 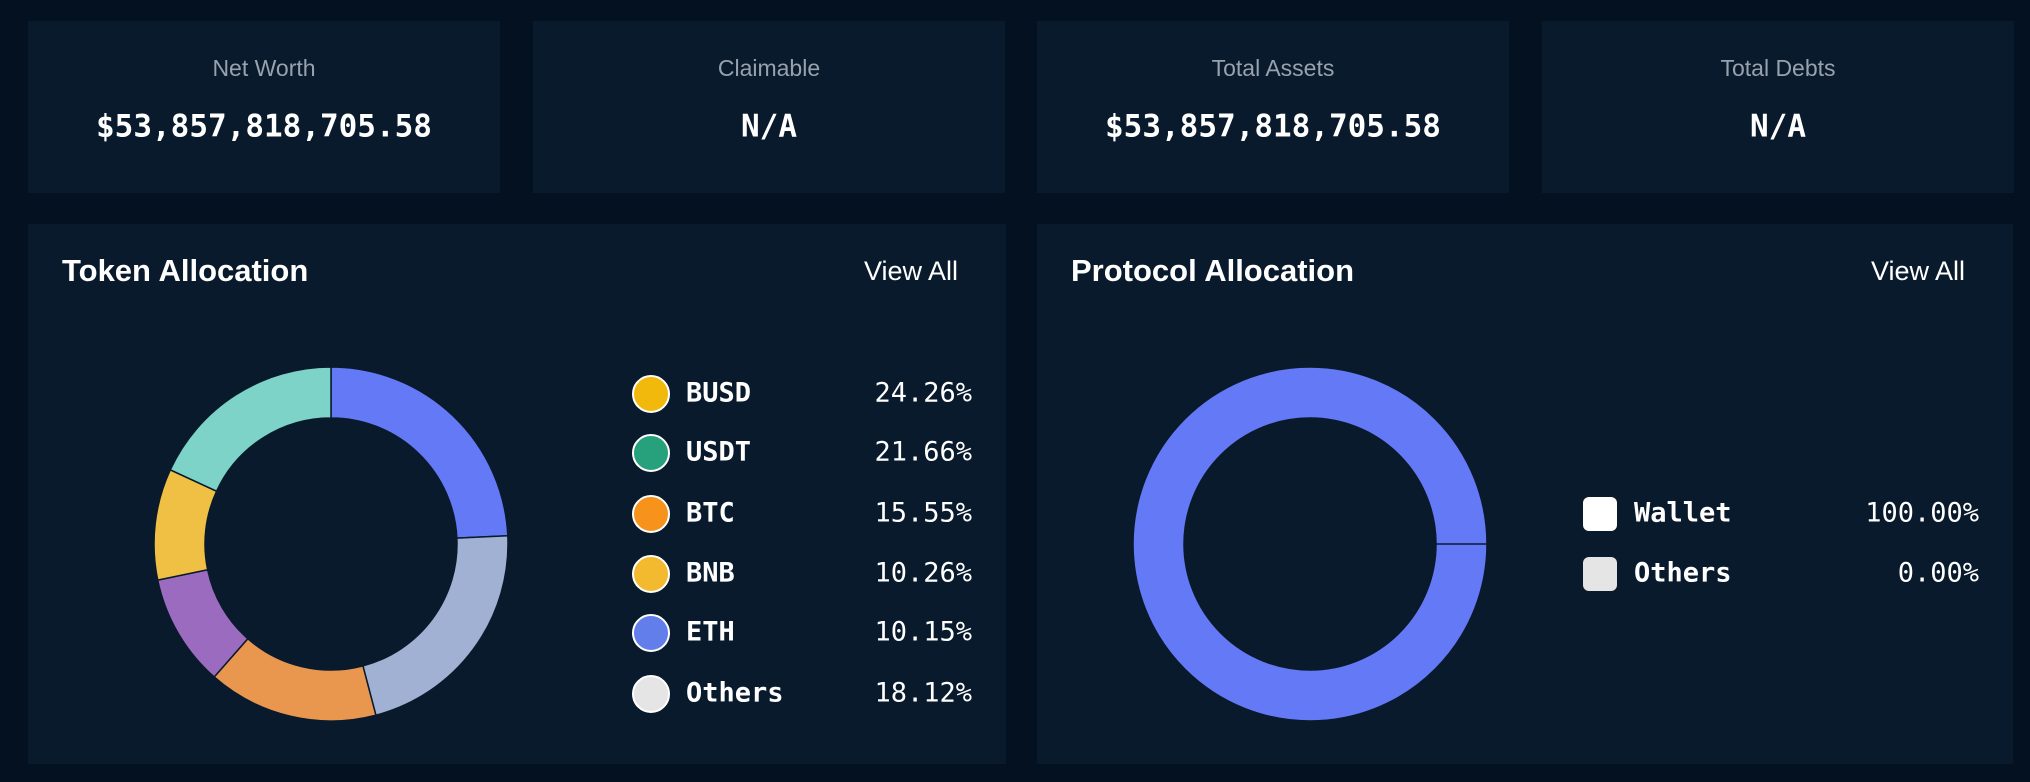 What do you see at coordinates (718, 452) in the screenshot?
I see `legend-name: USDT` at bounding box center [718, 452].